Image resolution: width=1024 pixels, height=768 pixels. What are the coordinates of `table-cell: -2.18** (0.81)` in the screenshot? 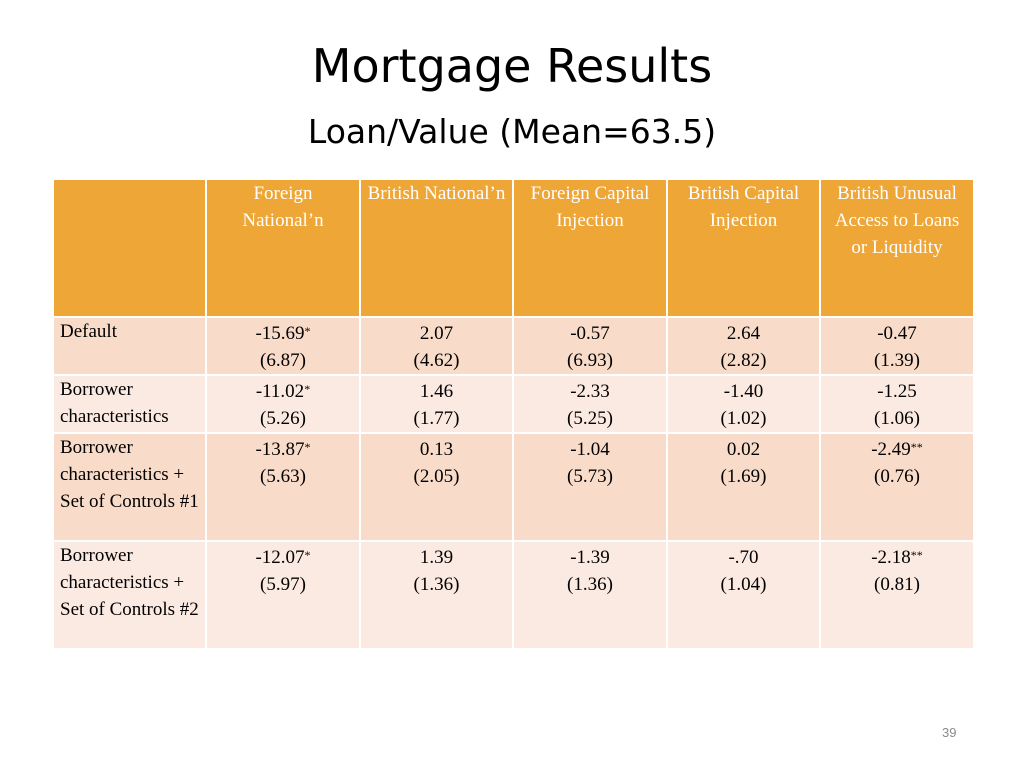 It's located at (897, 595).